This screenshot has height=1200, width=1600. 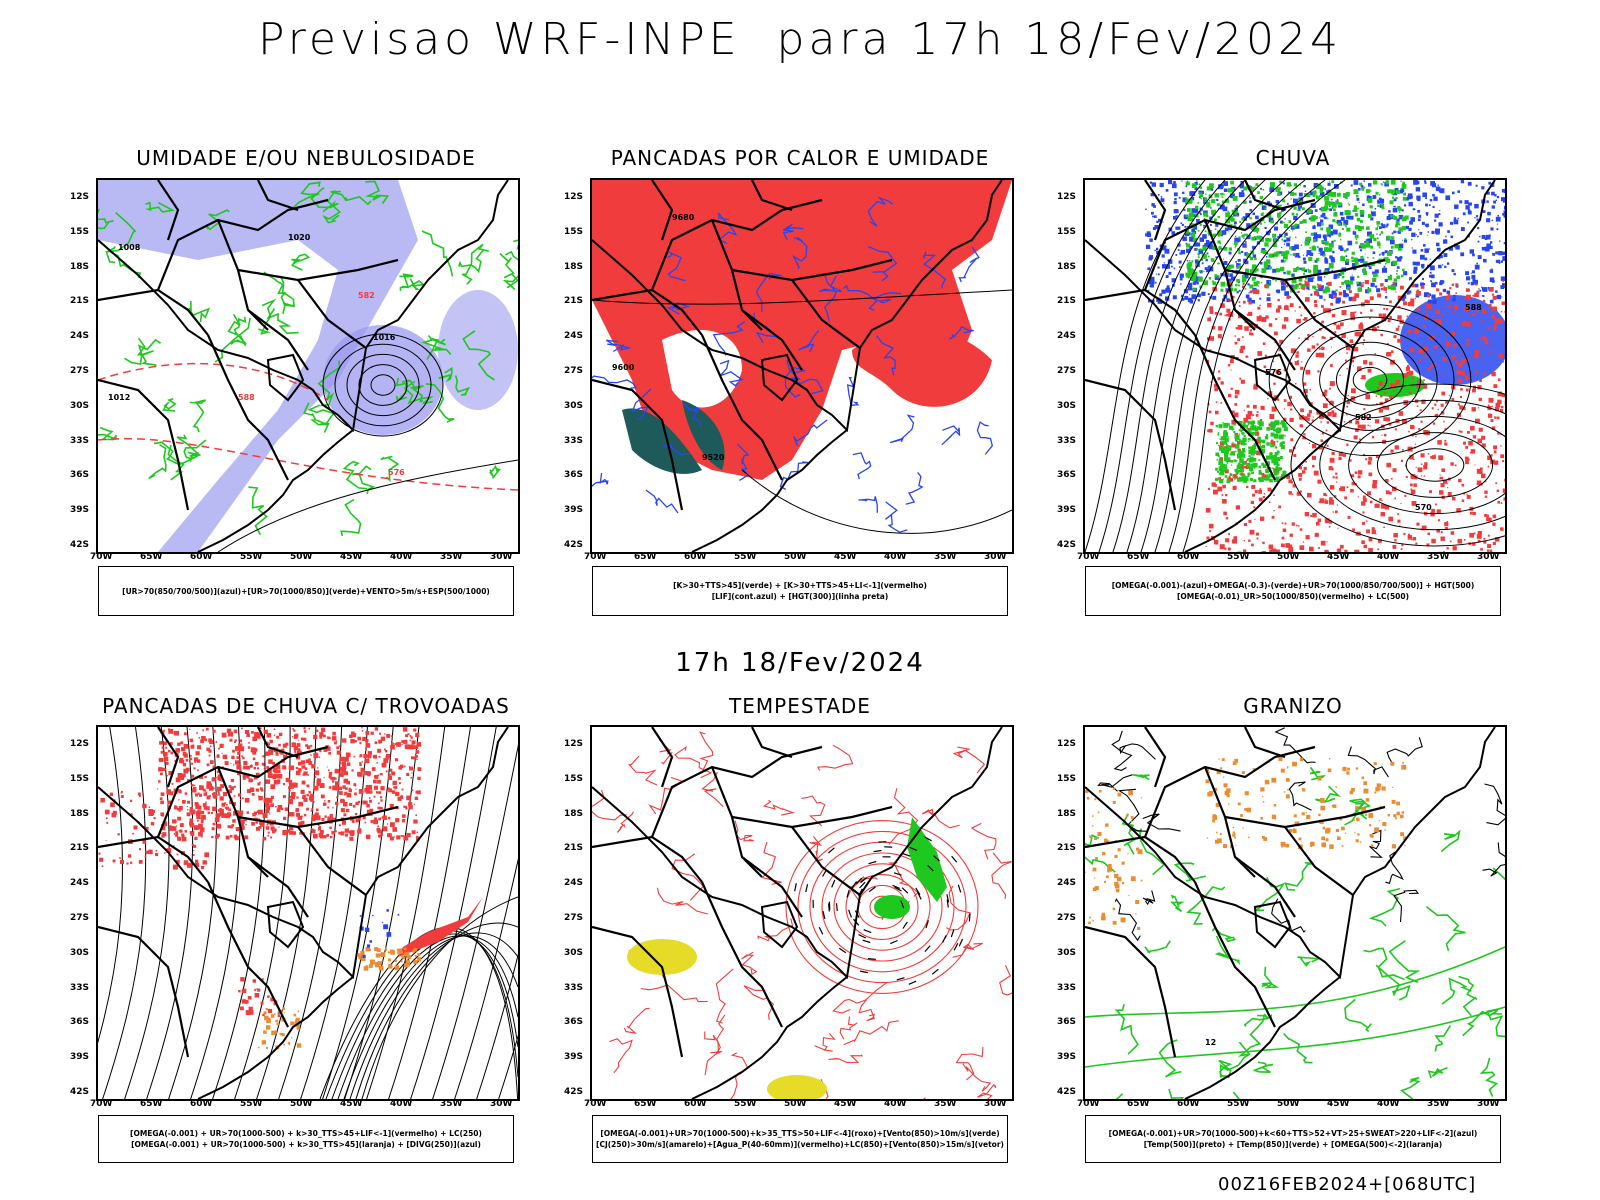 I want to click on panel-title: TEMPESTADE, so click(x=800, y=706).